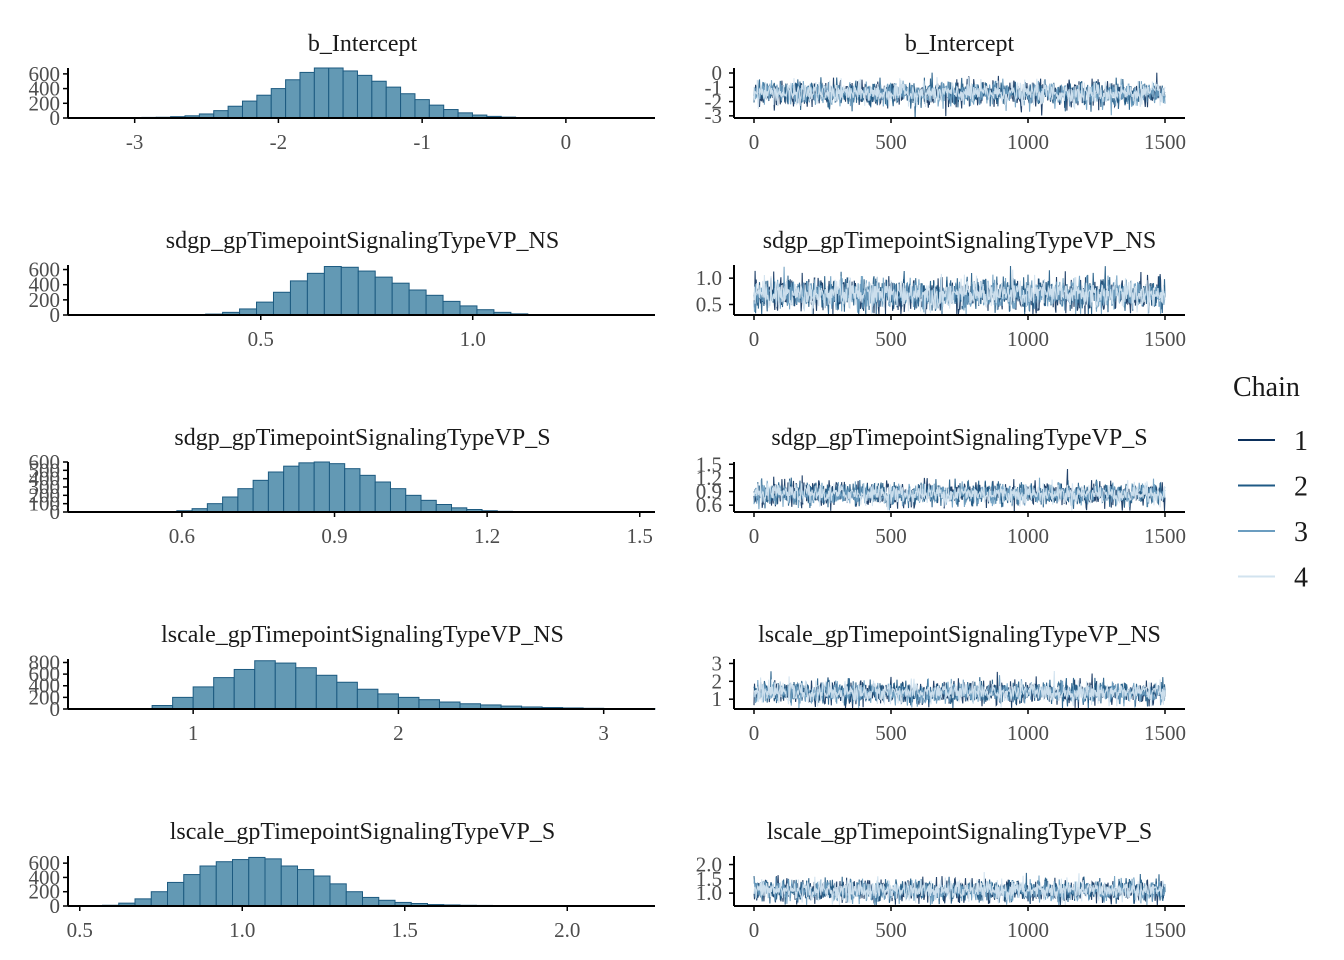 Image resolution: width=1344 pixels, height=960 pixels. I want to click on y-tick-label: 100, so click(45, 504).